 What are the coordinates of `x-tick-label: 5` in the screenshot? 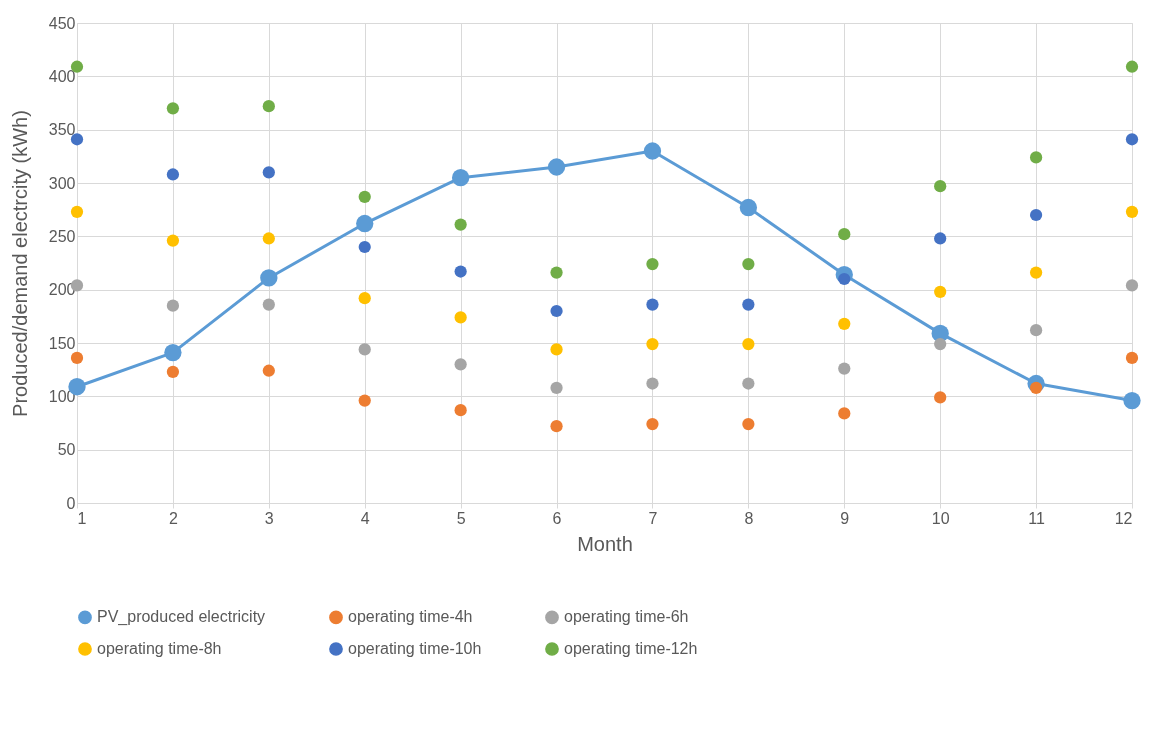 It's located at (461, 518).